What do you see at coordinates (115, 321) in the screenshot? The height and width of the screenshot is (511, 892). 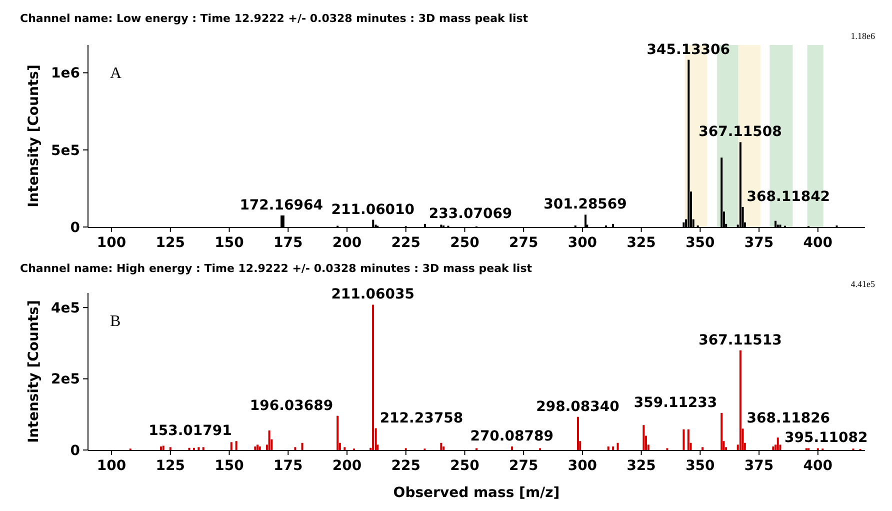 I see `annotation: B` at bounding box center [115, 321].